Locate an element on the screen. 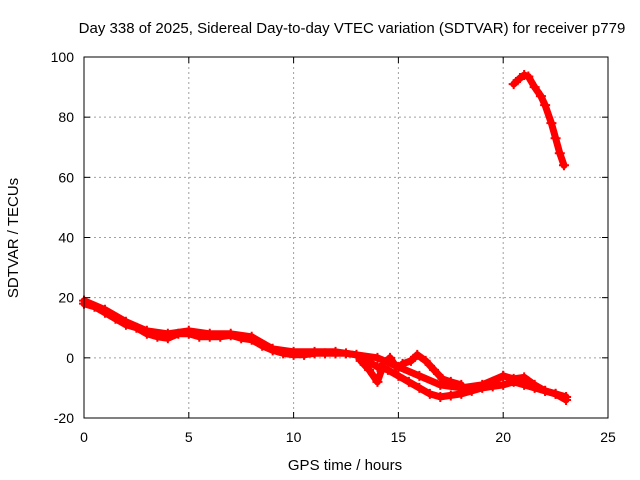  y-axis-title: SDTVAR / TECUs is located at coordinates (13, 238).